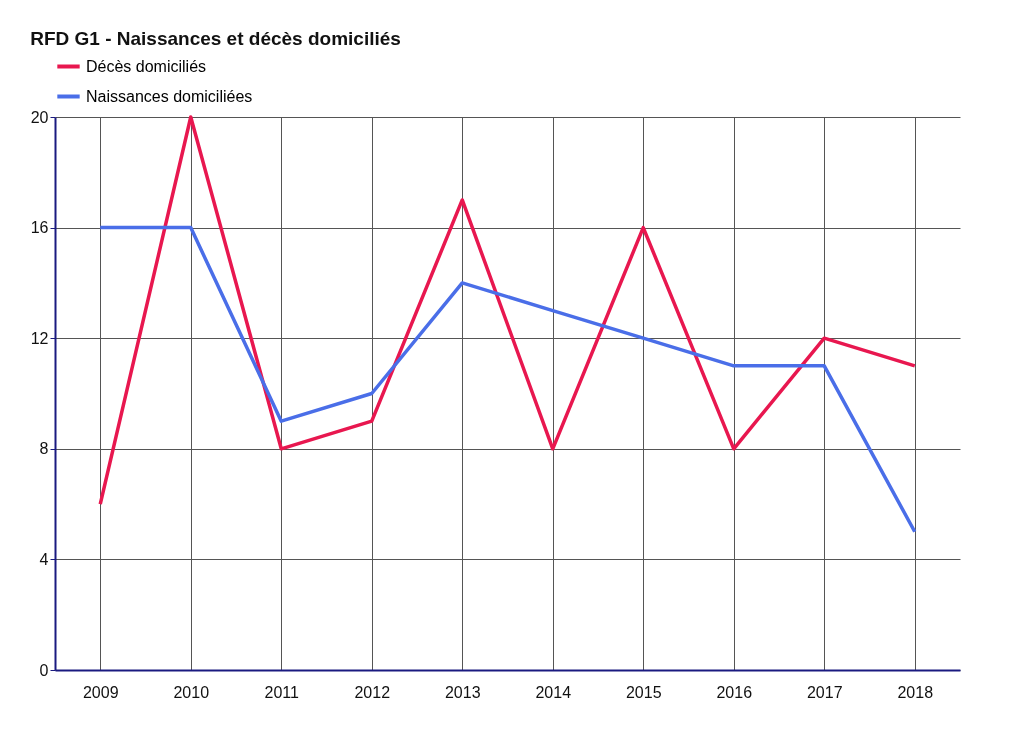 The image size is (1013, 744). I want to click on x-tick-label: 2009, so click(100, 692).